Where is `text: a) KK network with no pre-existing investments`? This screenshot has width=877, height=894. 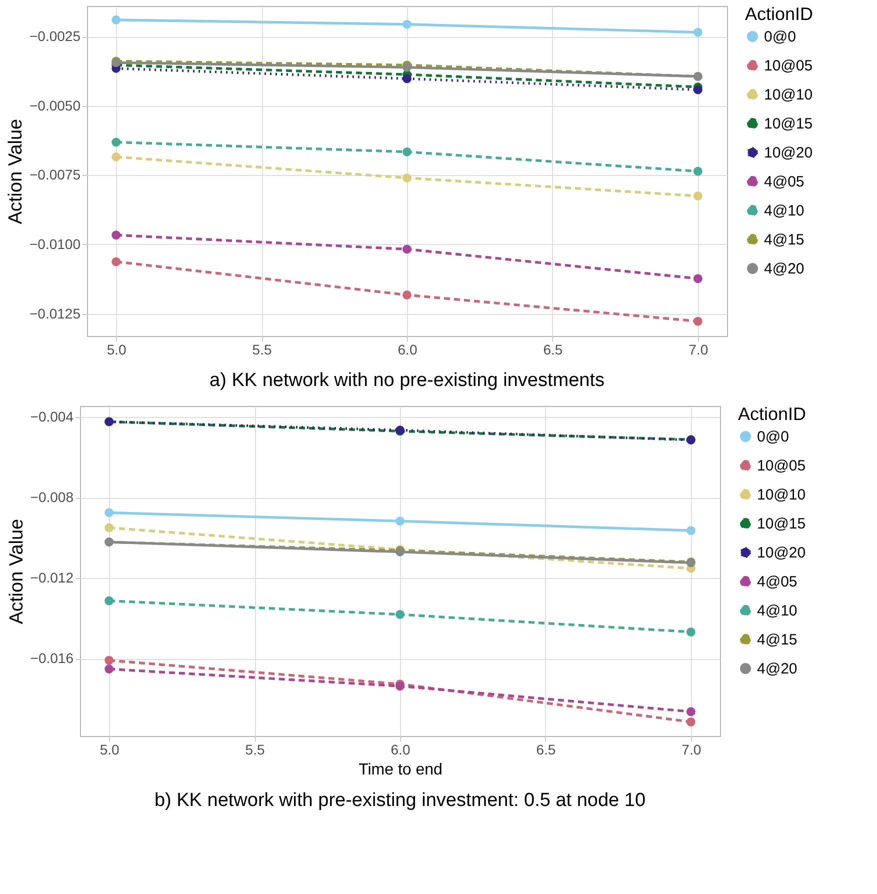 text: a) KK network with no pre-existing investments is located at coordinates (407, 380).